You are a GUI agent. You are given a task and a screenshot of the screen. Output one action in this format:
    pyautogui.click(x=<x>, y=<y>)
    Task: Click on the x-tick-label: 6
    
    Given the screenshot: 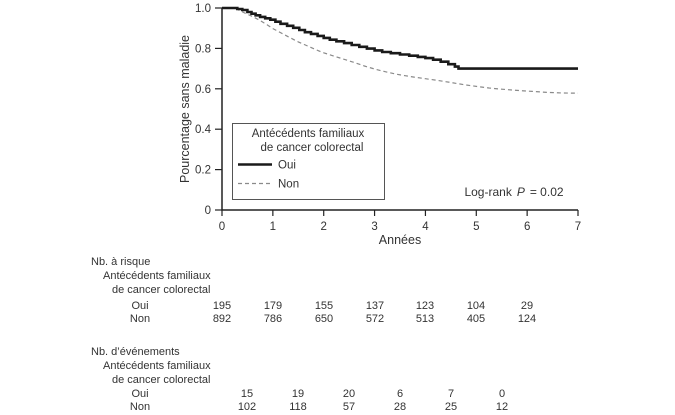 What is the action you would take?
    pyautogui.click(x=527, y=227)
    